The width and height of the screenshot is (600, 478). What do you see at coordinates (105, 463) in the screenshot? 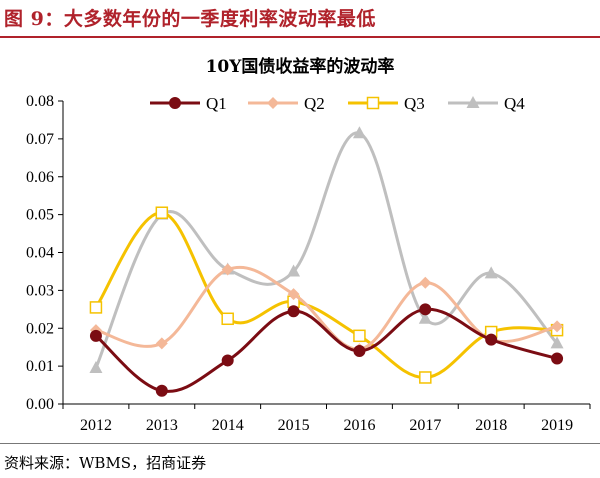
I see `source-note: 资料来源：WBMS，招商证券` at bounding box center [105, 463].